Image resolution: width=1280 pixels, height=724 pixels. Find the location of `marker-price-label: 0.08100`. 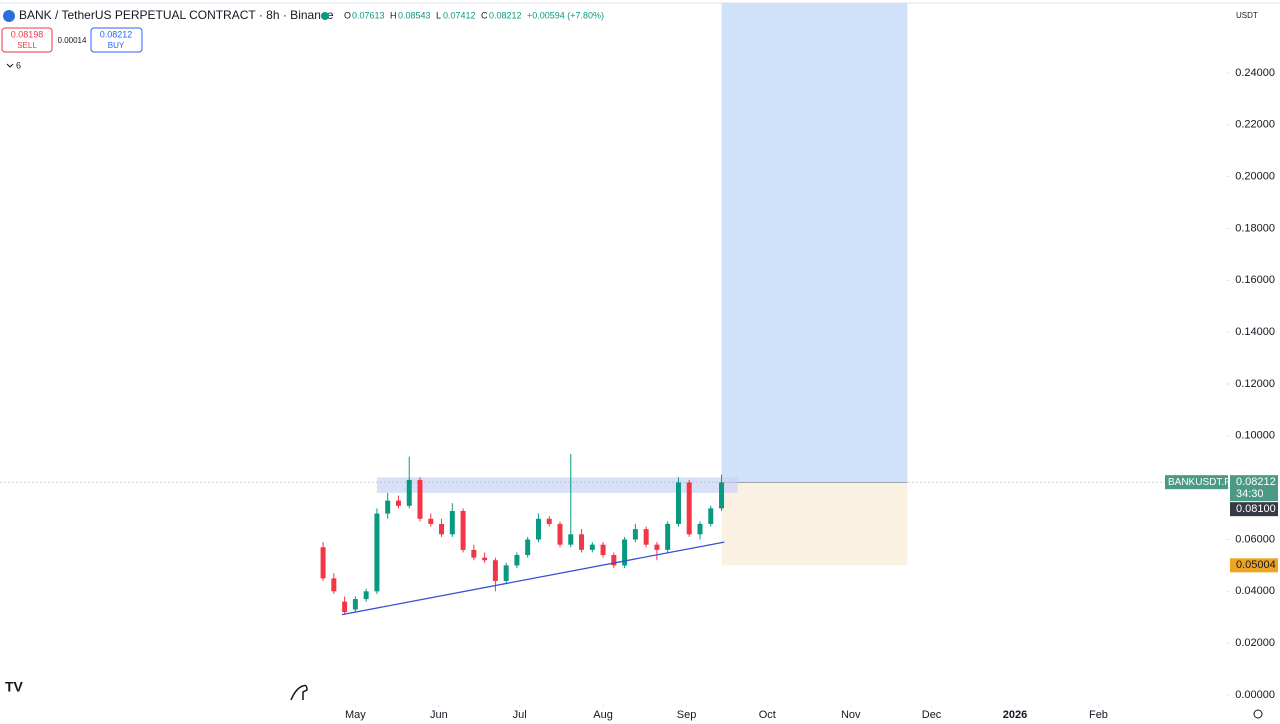

marker-price-label: 0.08100 is located at coordinates (1256, 509).